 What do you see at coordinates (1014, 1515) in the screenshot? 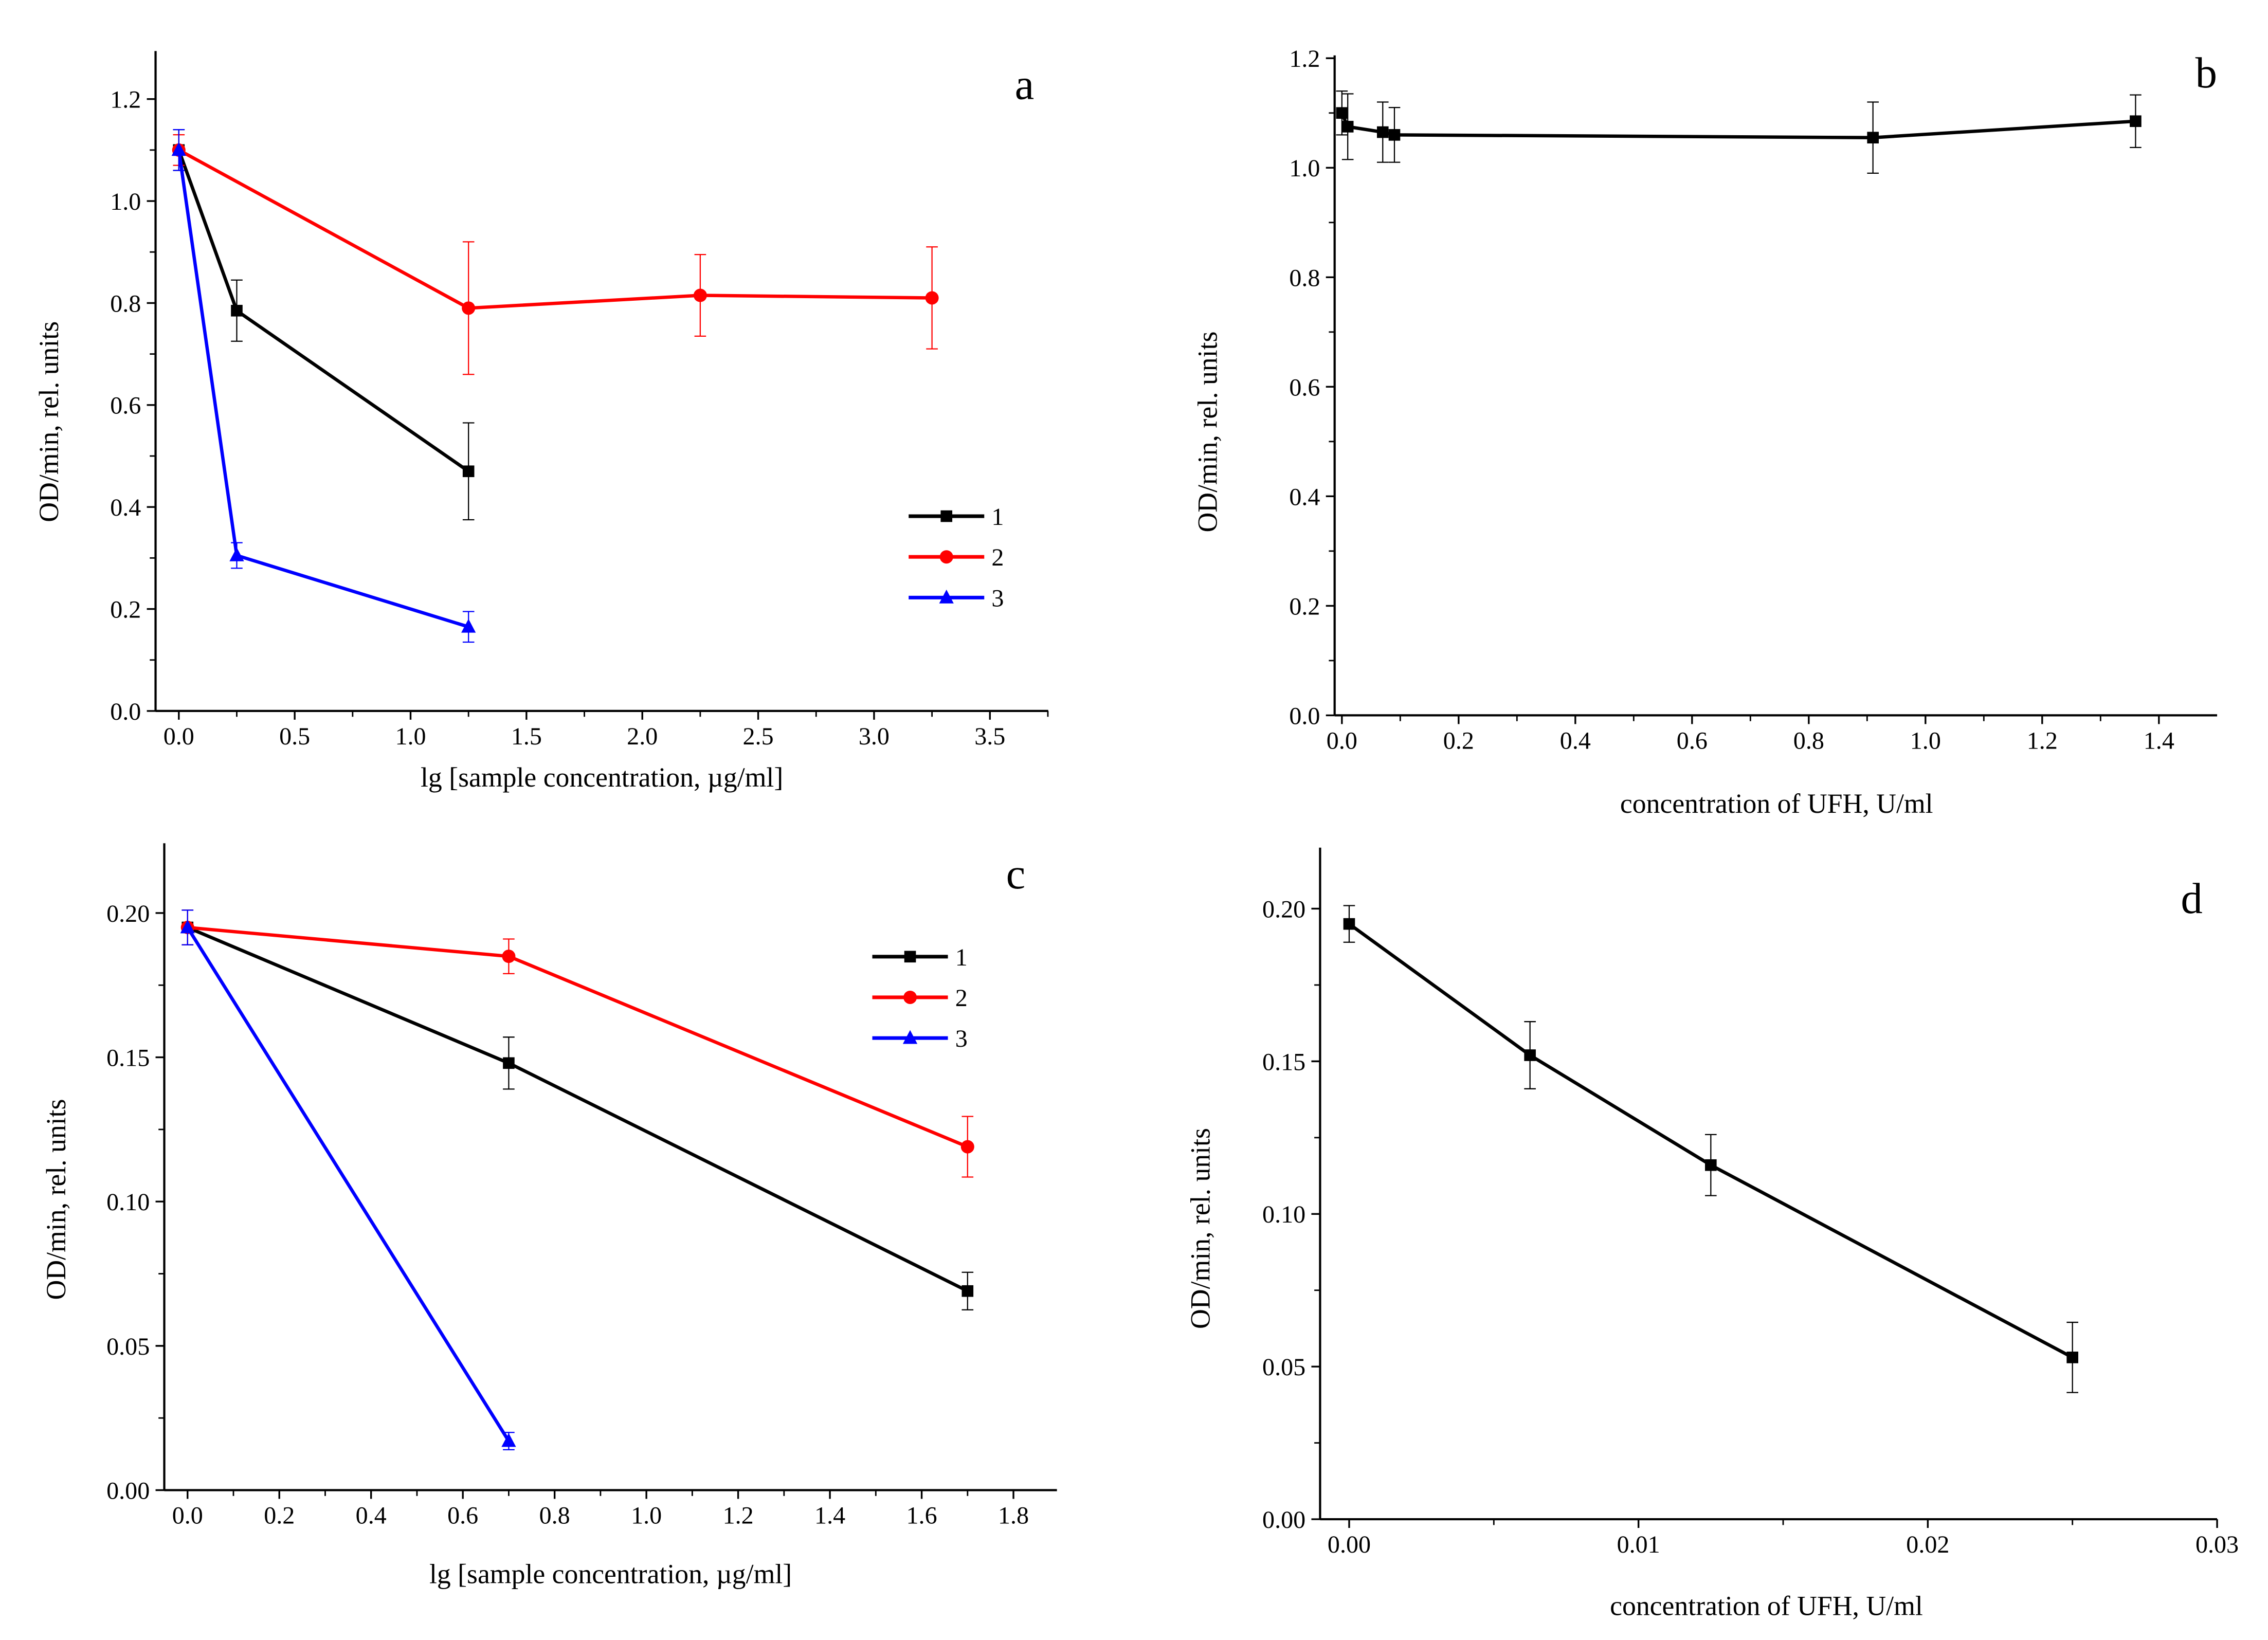
I see `x-tick-label: 1.8` at bounding box center [1014, 1515].